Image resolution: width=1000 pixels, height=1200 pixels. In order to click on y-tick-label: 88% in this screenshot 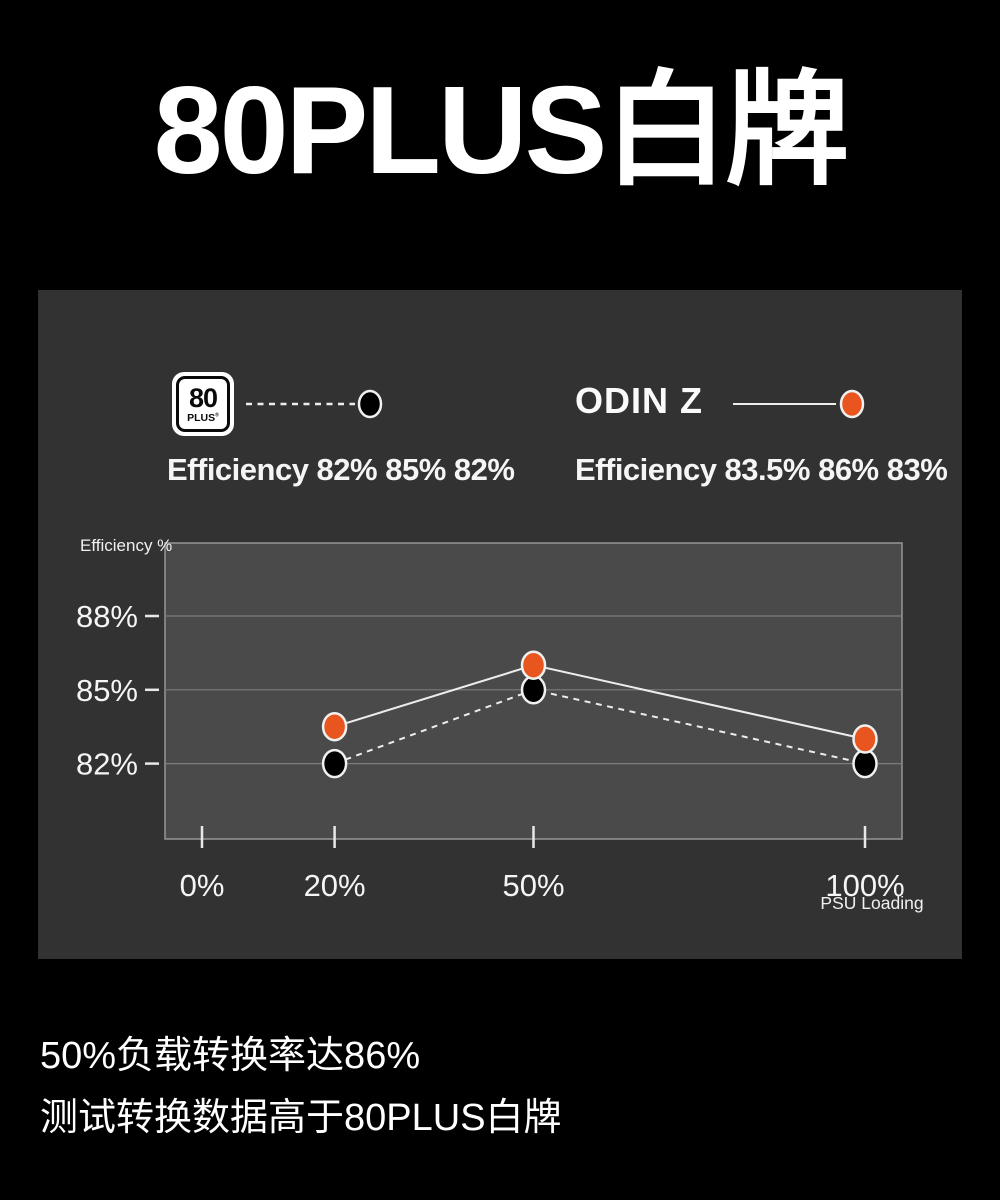, I will do `click(107, 616)`.